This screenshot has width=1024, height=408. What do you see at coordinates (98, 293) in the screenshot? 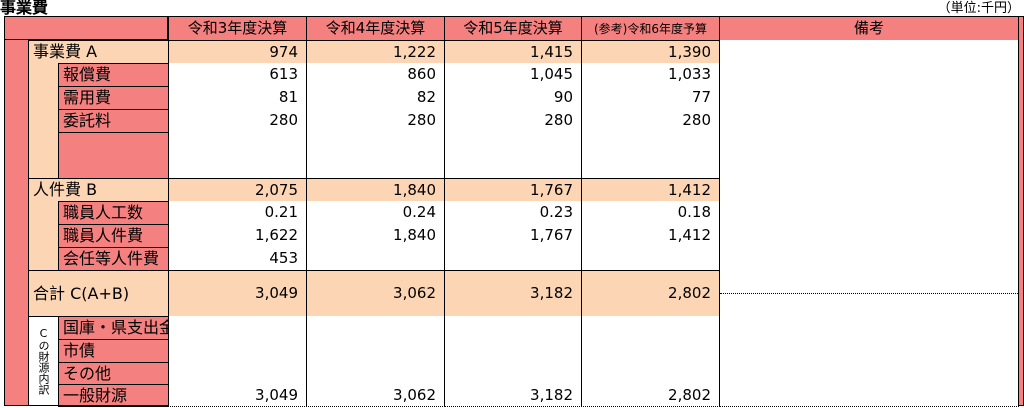
I see `section-label: 合計 C(A+B)` at bounding box center [98, 293].